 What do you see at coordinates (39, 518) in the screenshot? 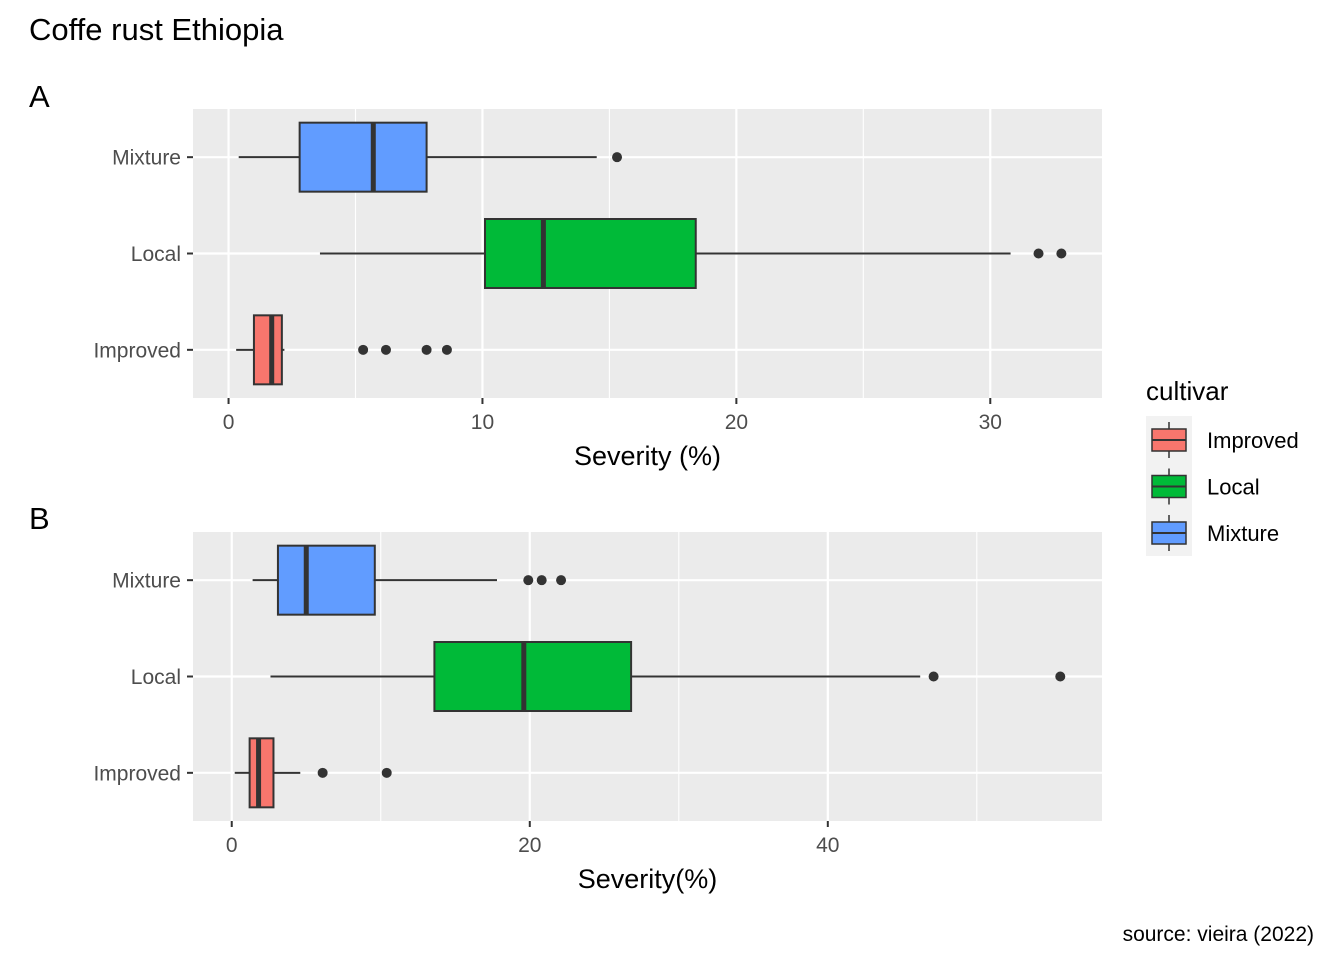
I see `panel-tag: B` at bounding box center [39, 518].